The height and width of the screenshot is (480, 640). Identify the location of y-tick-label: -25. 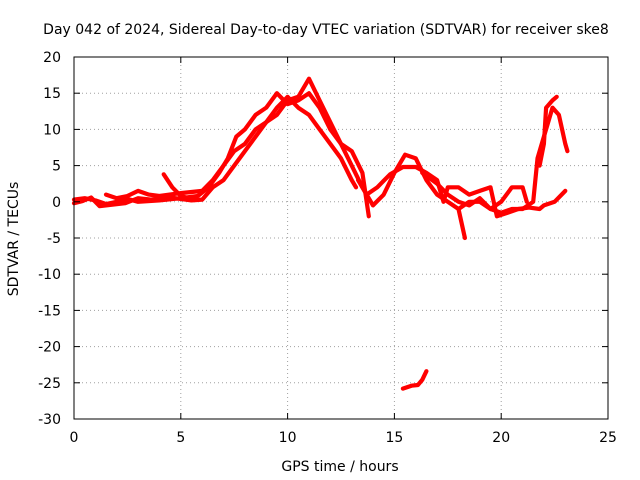
(49, 384).